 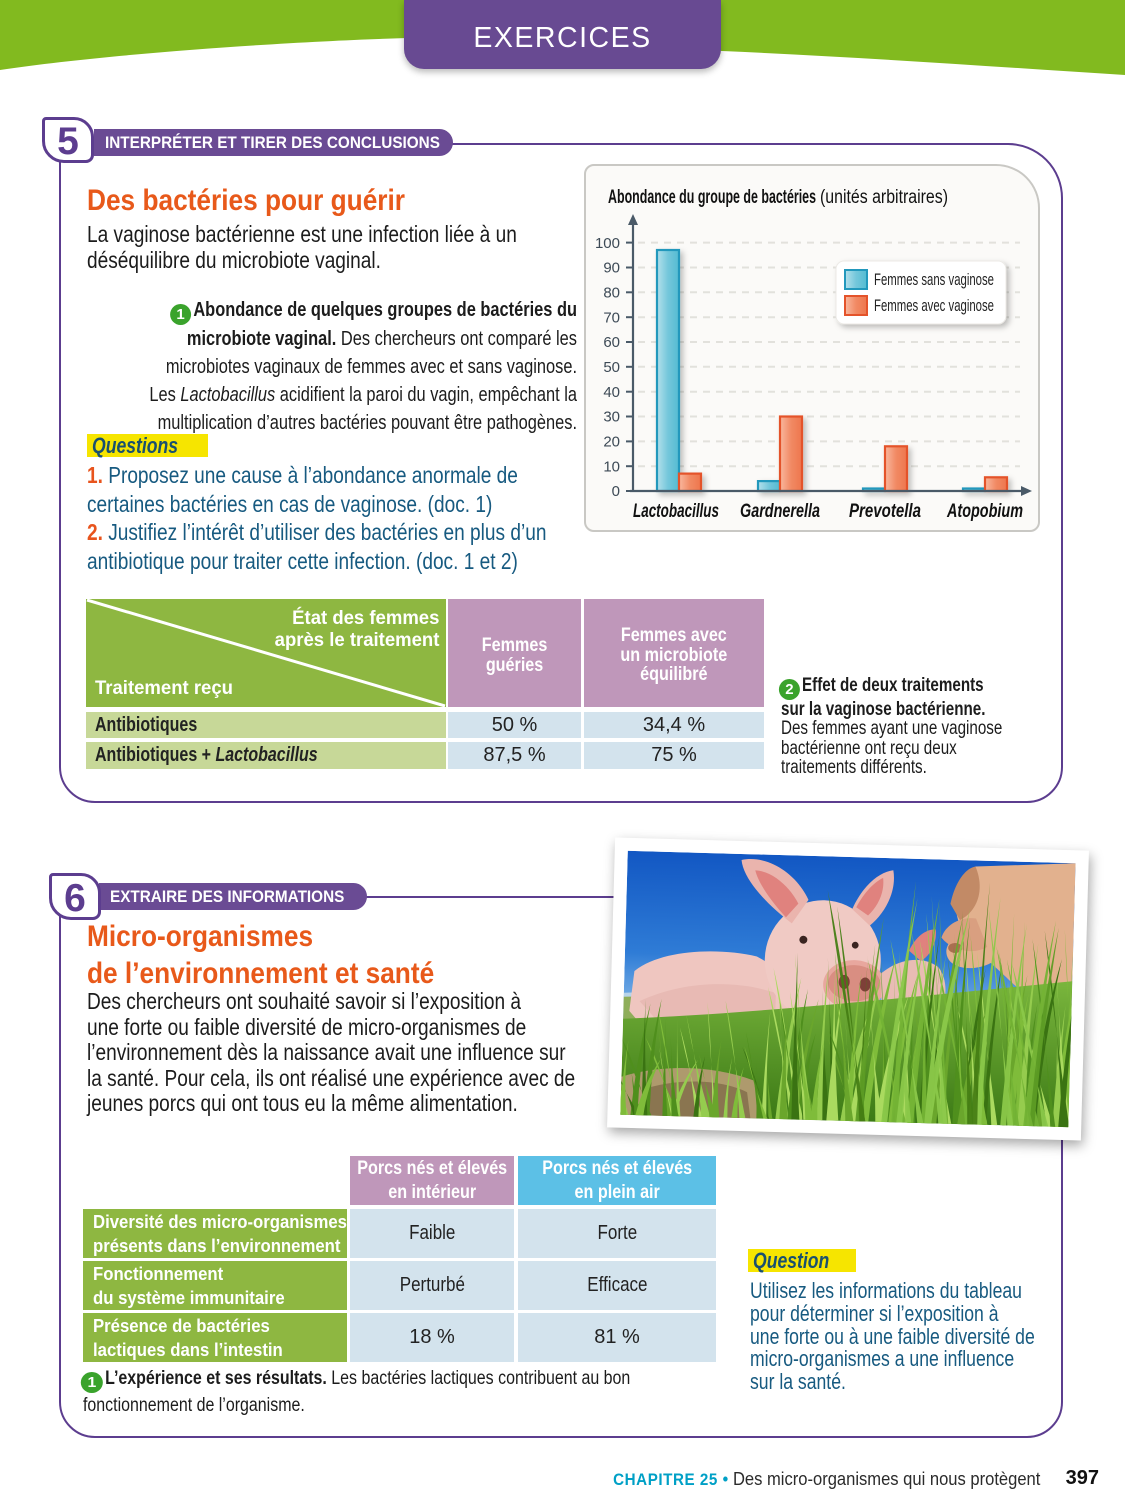 What do you see at coordinates (611, 293) in the screenshot?
I see `svg-text: 80` at bounding box center [611, 293].